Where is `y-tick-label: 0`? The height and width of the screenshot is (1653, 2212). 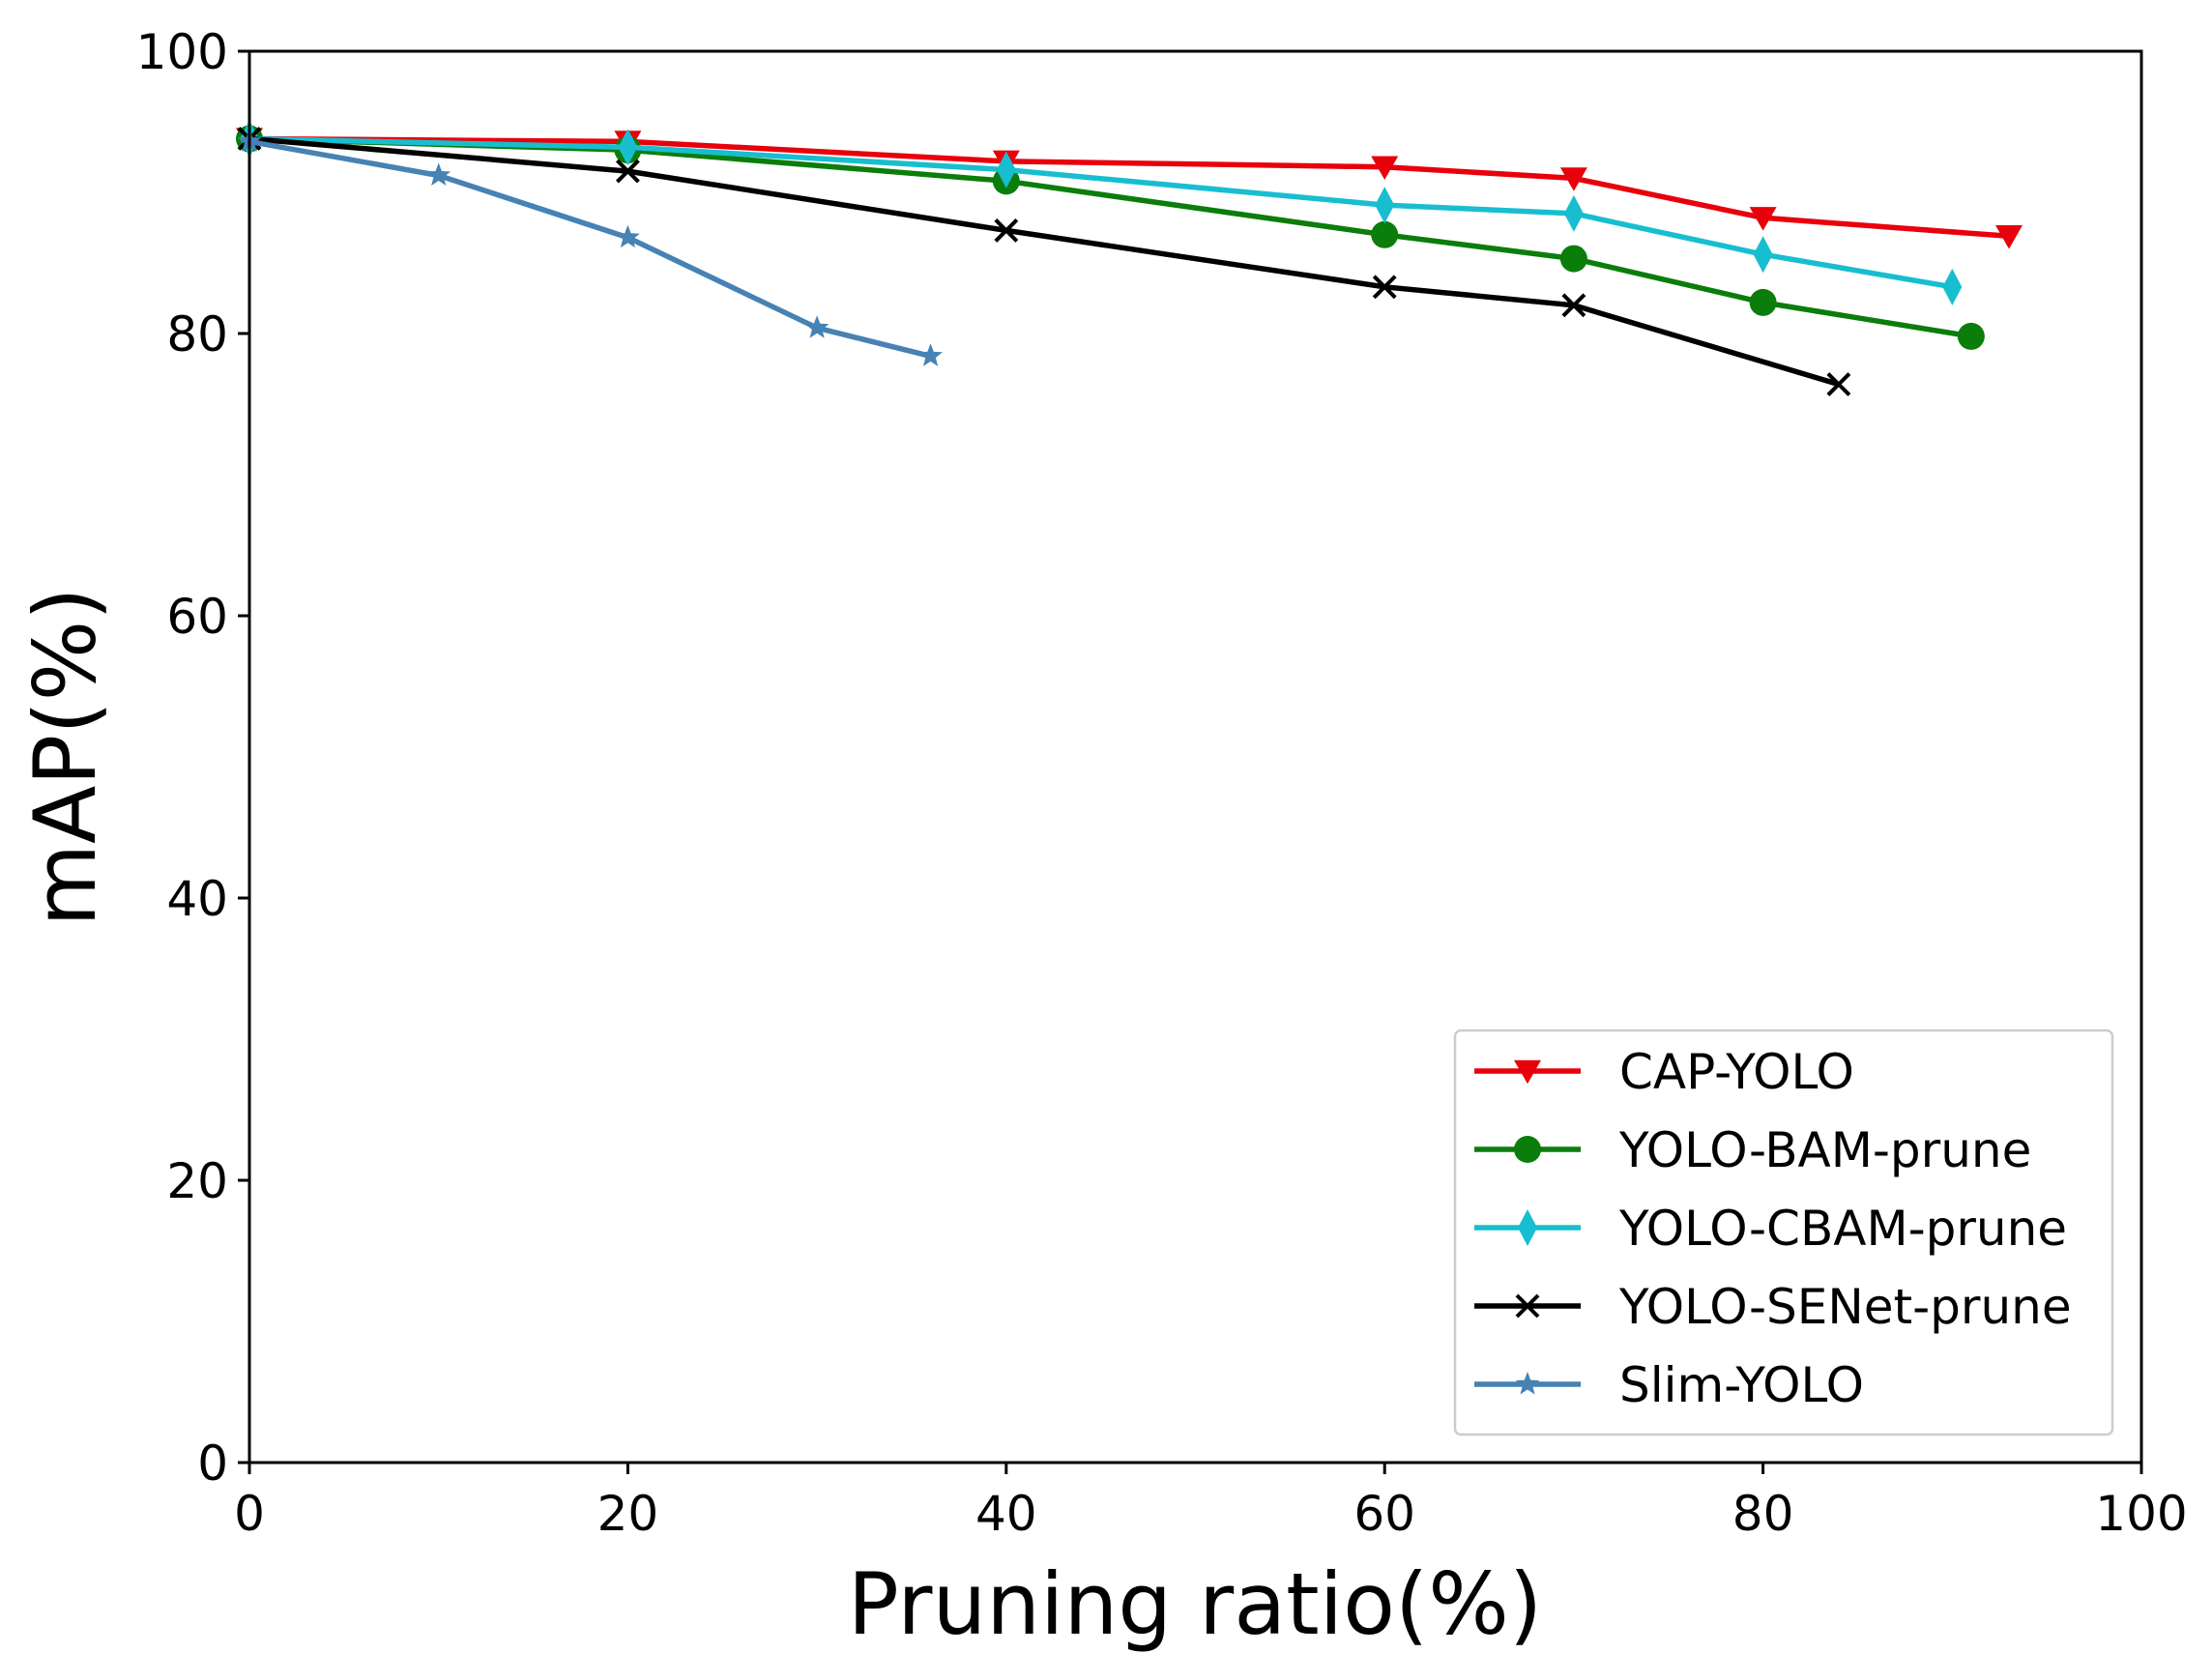 y-tick-label: 0 is located at coordinates (212, 1464).